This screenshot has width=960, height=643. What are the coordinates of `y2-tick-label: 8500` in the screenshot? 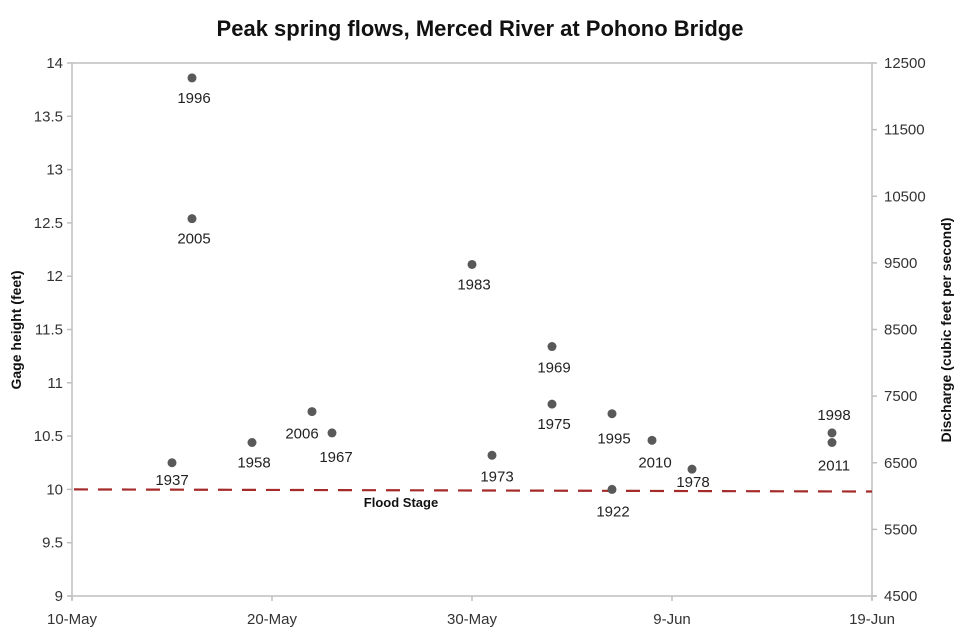 It's located at (900, 330).